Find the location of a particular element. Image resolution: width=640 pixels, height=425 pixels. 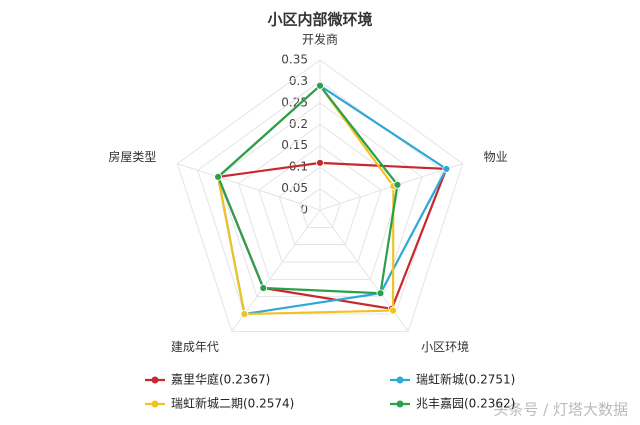

legend-label: 兆丰嘉园(0.2362) is located at coordinates (465, 404).